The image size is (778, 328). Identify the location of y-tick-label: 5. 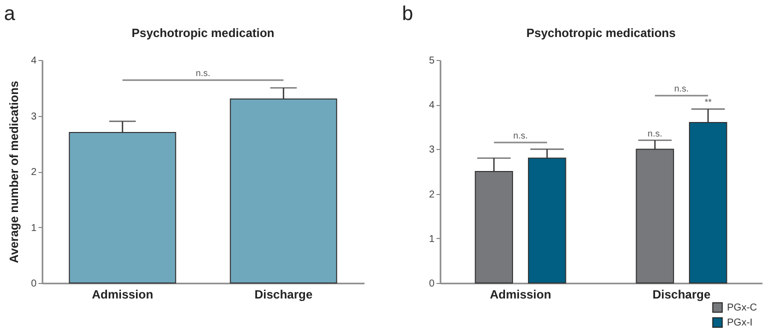
(431, 61).